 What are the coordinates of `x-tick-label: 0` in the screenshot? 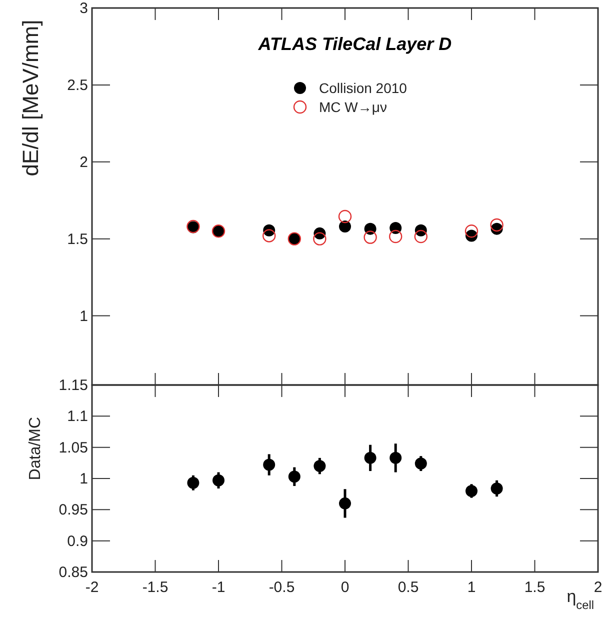 It's located at (345, 587).